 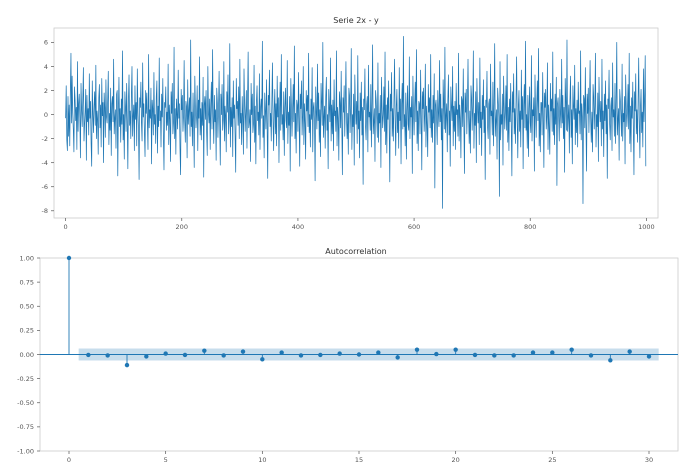 What do you see at coordinates (27, 331) in the screenshot?
I see `y-tick-label: 0.25` at bounding box center [27, 331].